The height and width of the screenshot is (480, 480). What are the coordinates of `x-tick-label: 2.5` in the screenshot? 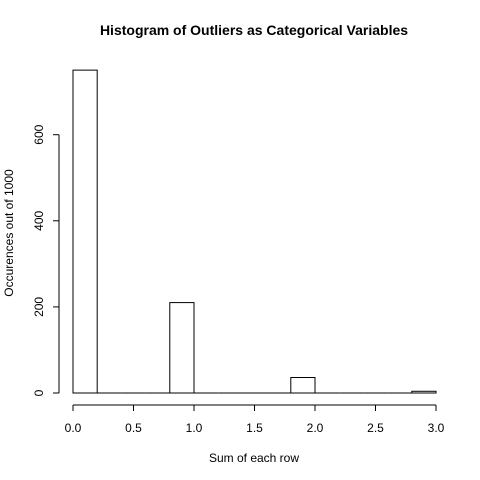 It's located at (375, 428).